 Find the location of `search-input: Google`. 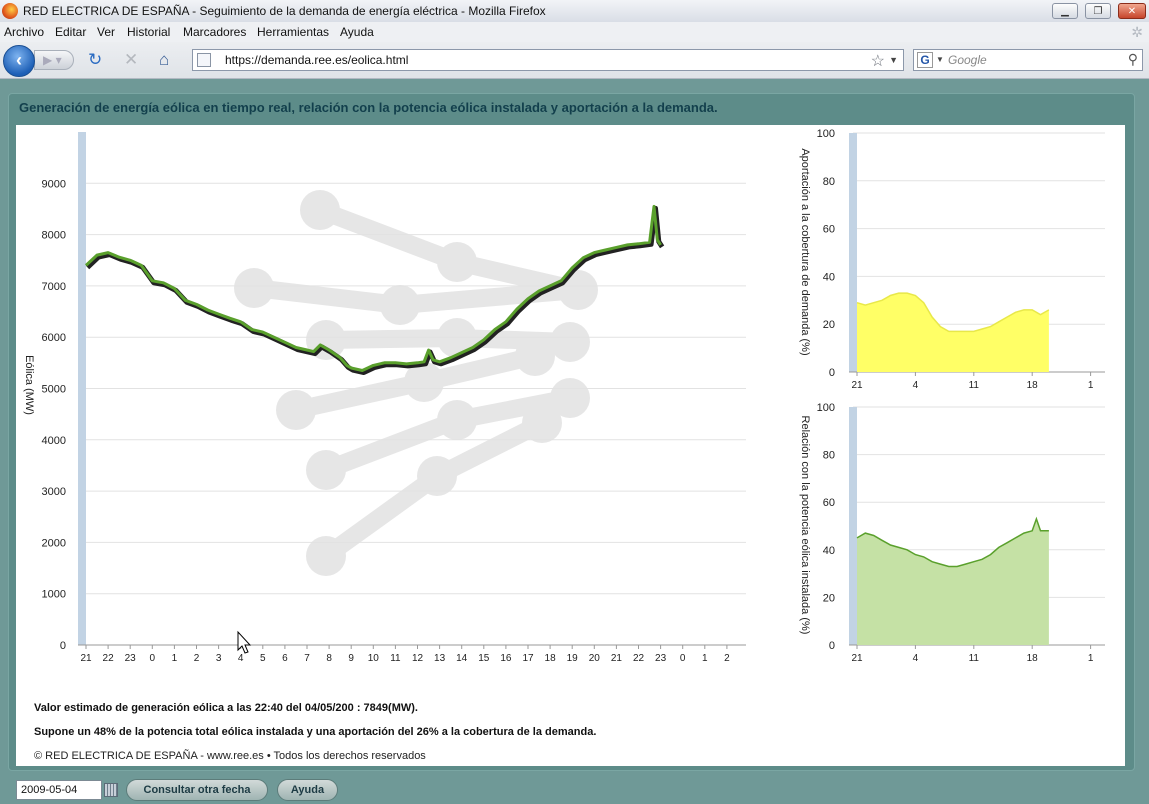

search-input: Google is located at coordinates (967, 60).